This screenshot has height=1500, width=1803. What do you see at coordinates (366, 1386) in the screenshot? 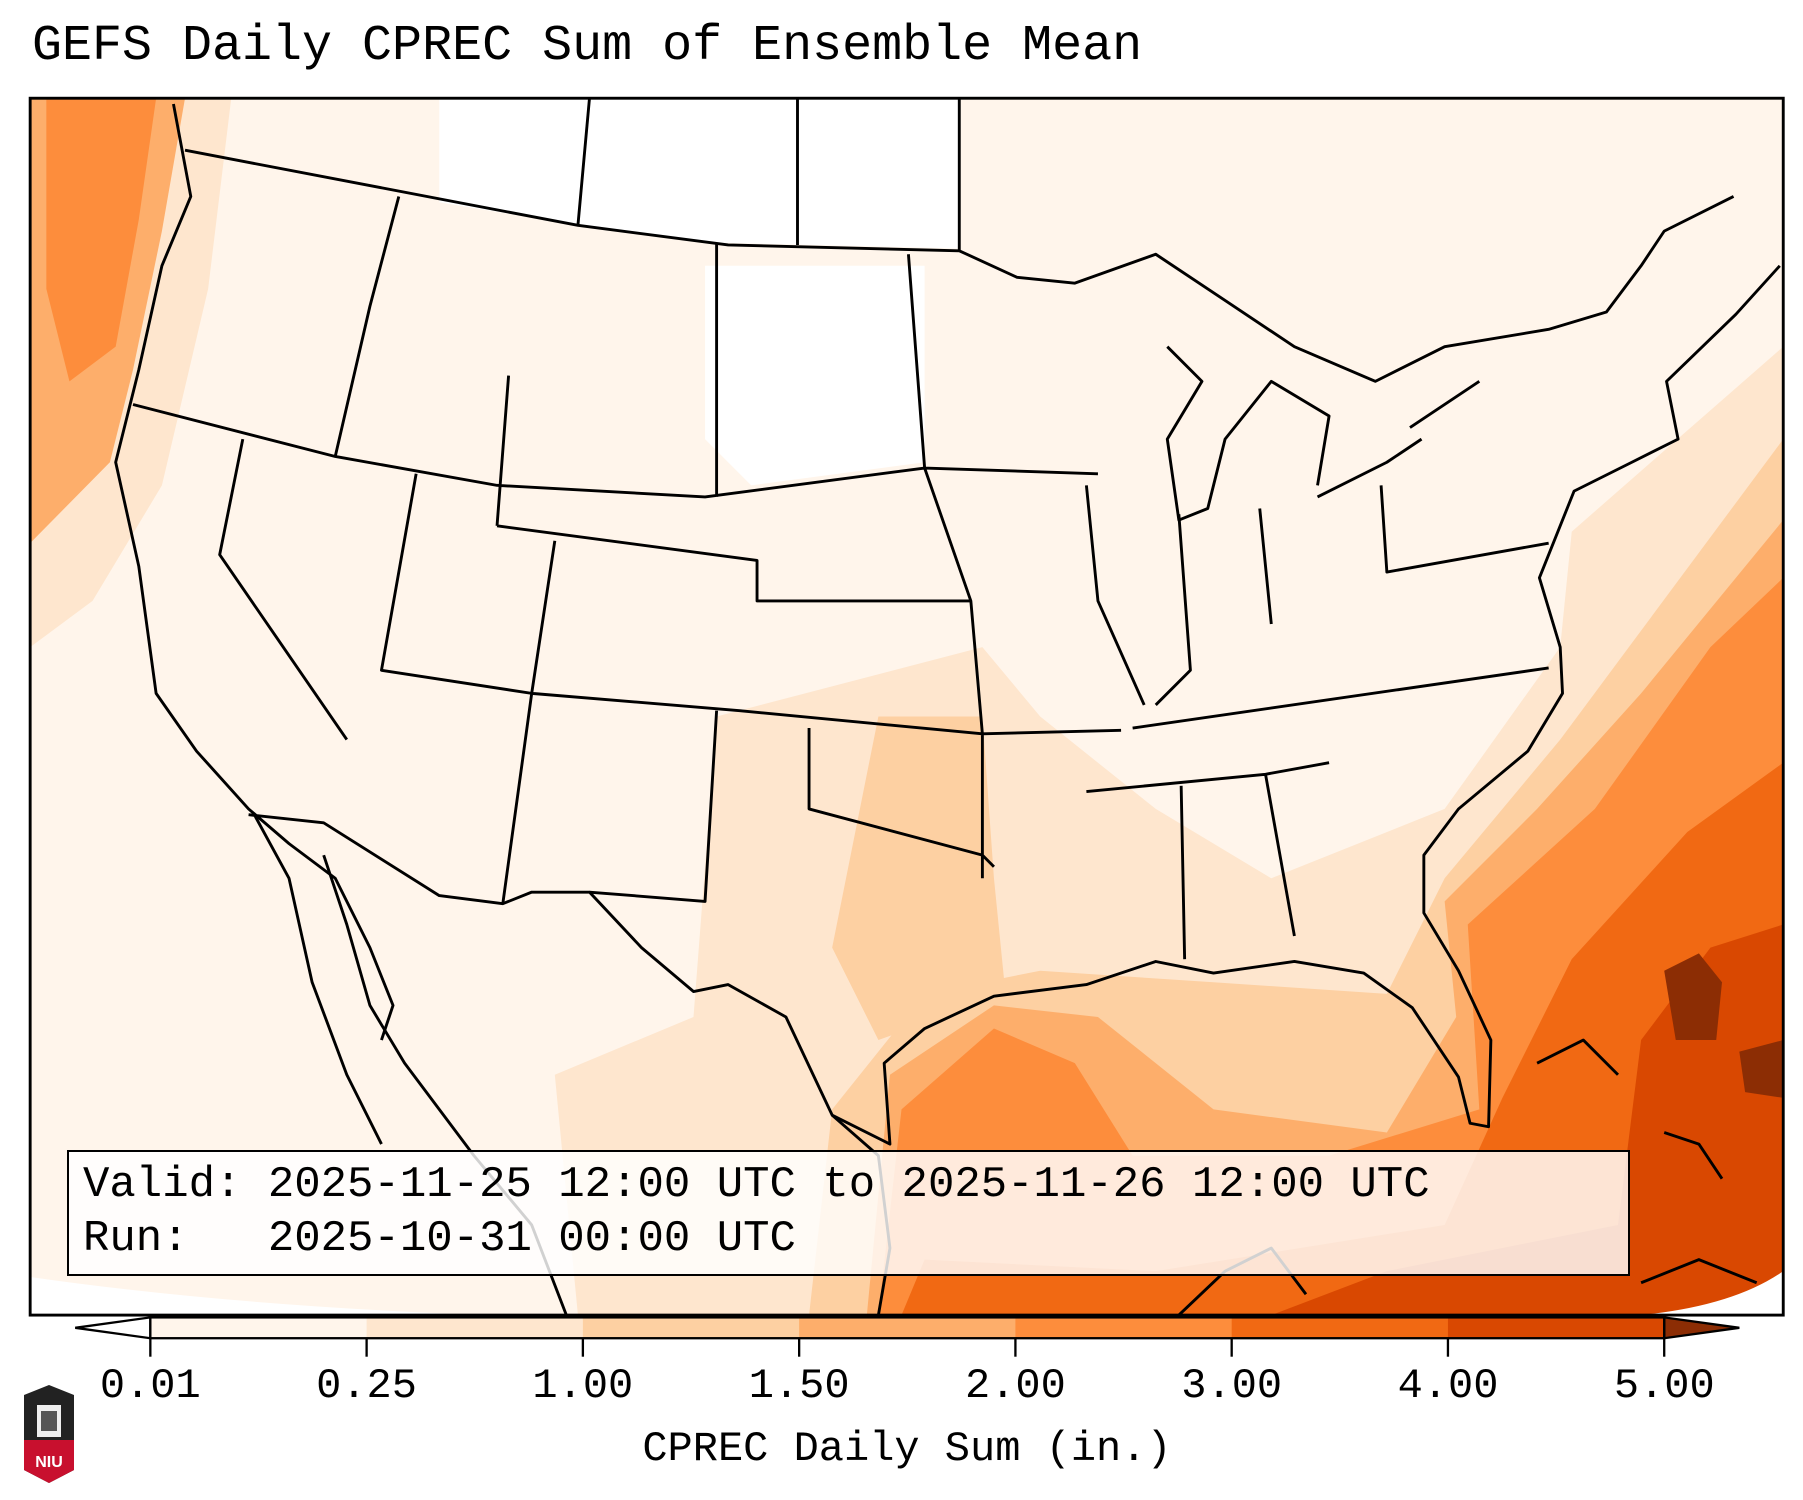
I see `colorbar-tick-label: 0.25` at bounding box center [366, 1386].